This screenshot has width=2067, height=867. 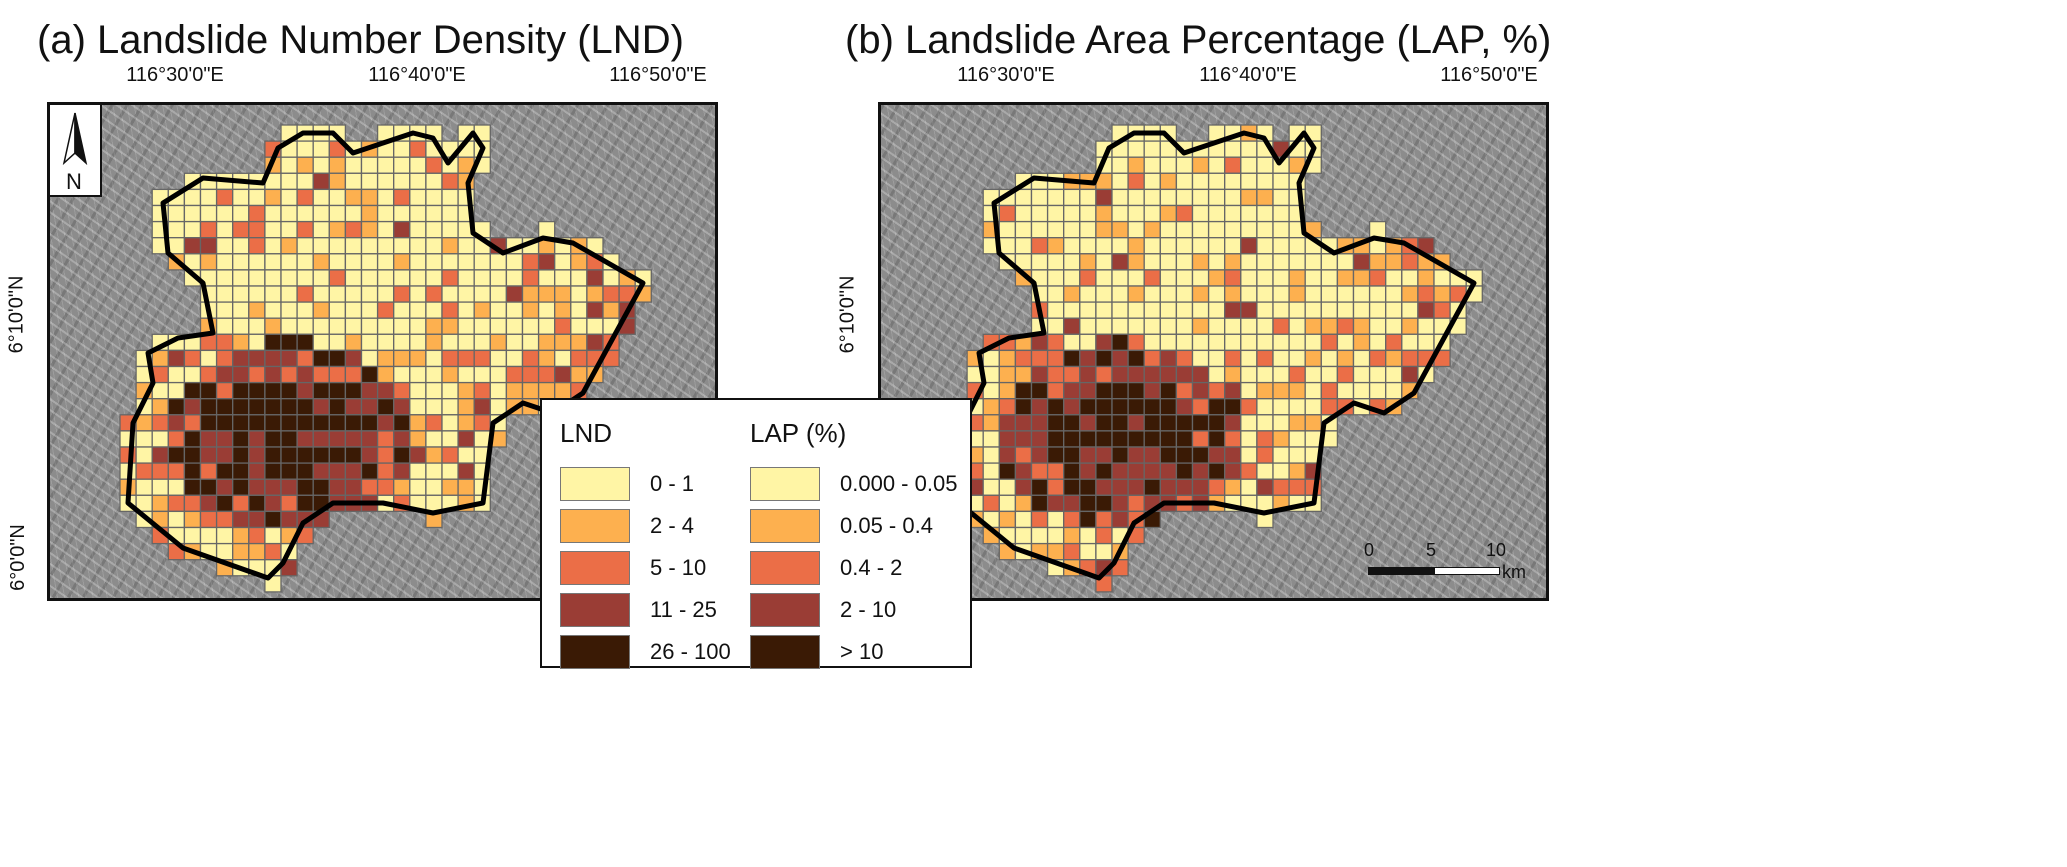 What do you see at coordinates (645, 526) in the screenshot?
I see `legend-item: 2 - 4` at bounding box center [645, 526].